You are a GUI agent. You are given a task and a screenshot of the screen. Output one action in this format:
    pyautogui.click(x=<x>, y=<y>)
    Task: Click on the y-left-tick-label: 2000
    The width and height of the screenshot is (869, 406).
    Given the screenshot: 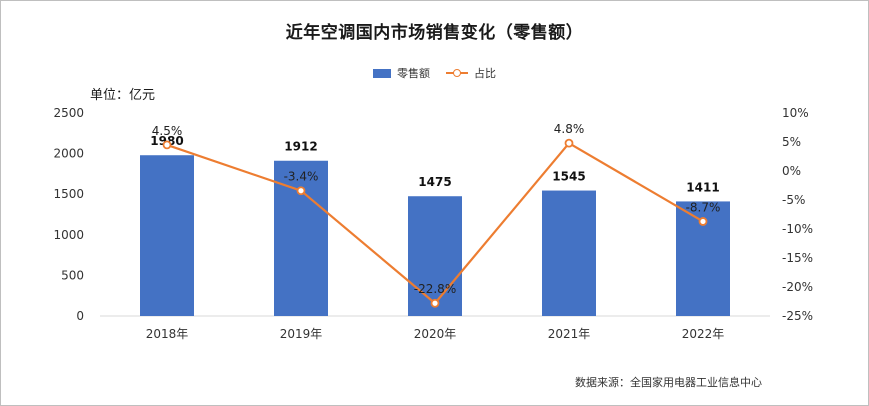 What is the action you would take?
    pyautogui.click(x=68, y=154)
    